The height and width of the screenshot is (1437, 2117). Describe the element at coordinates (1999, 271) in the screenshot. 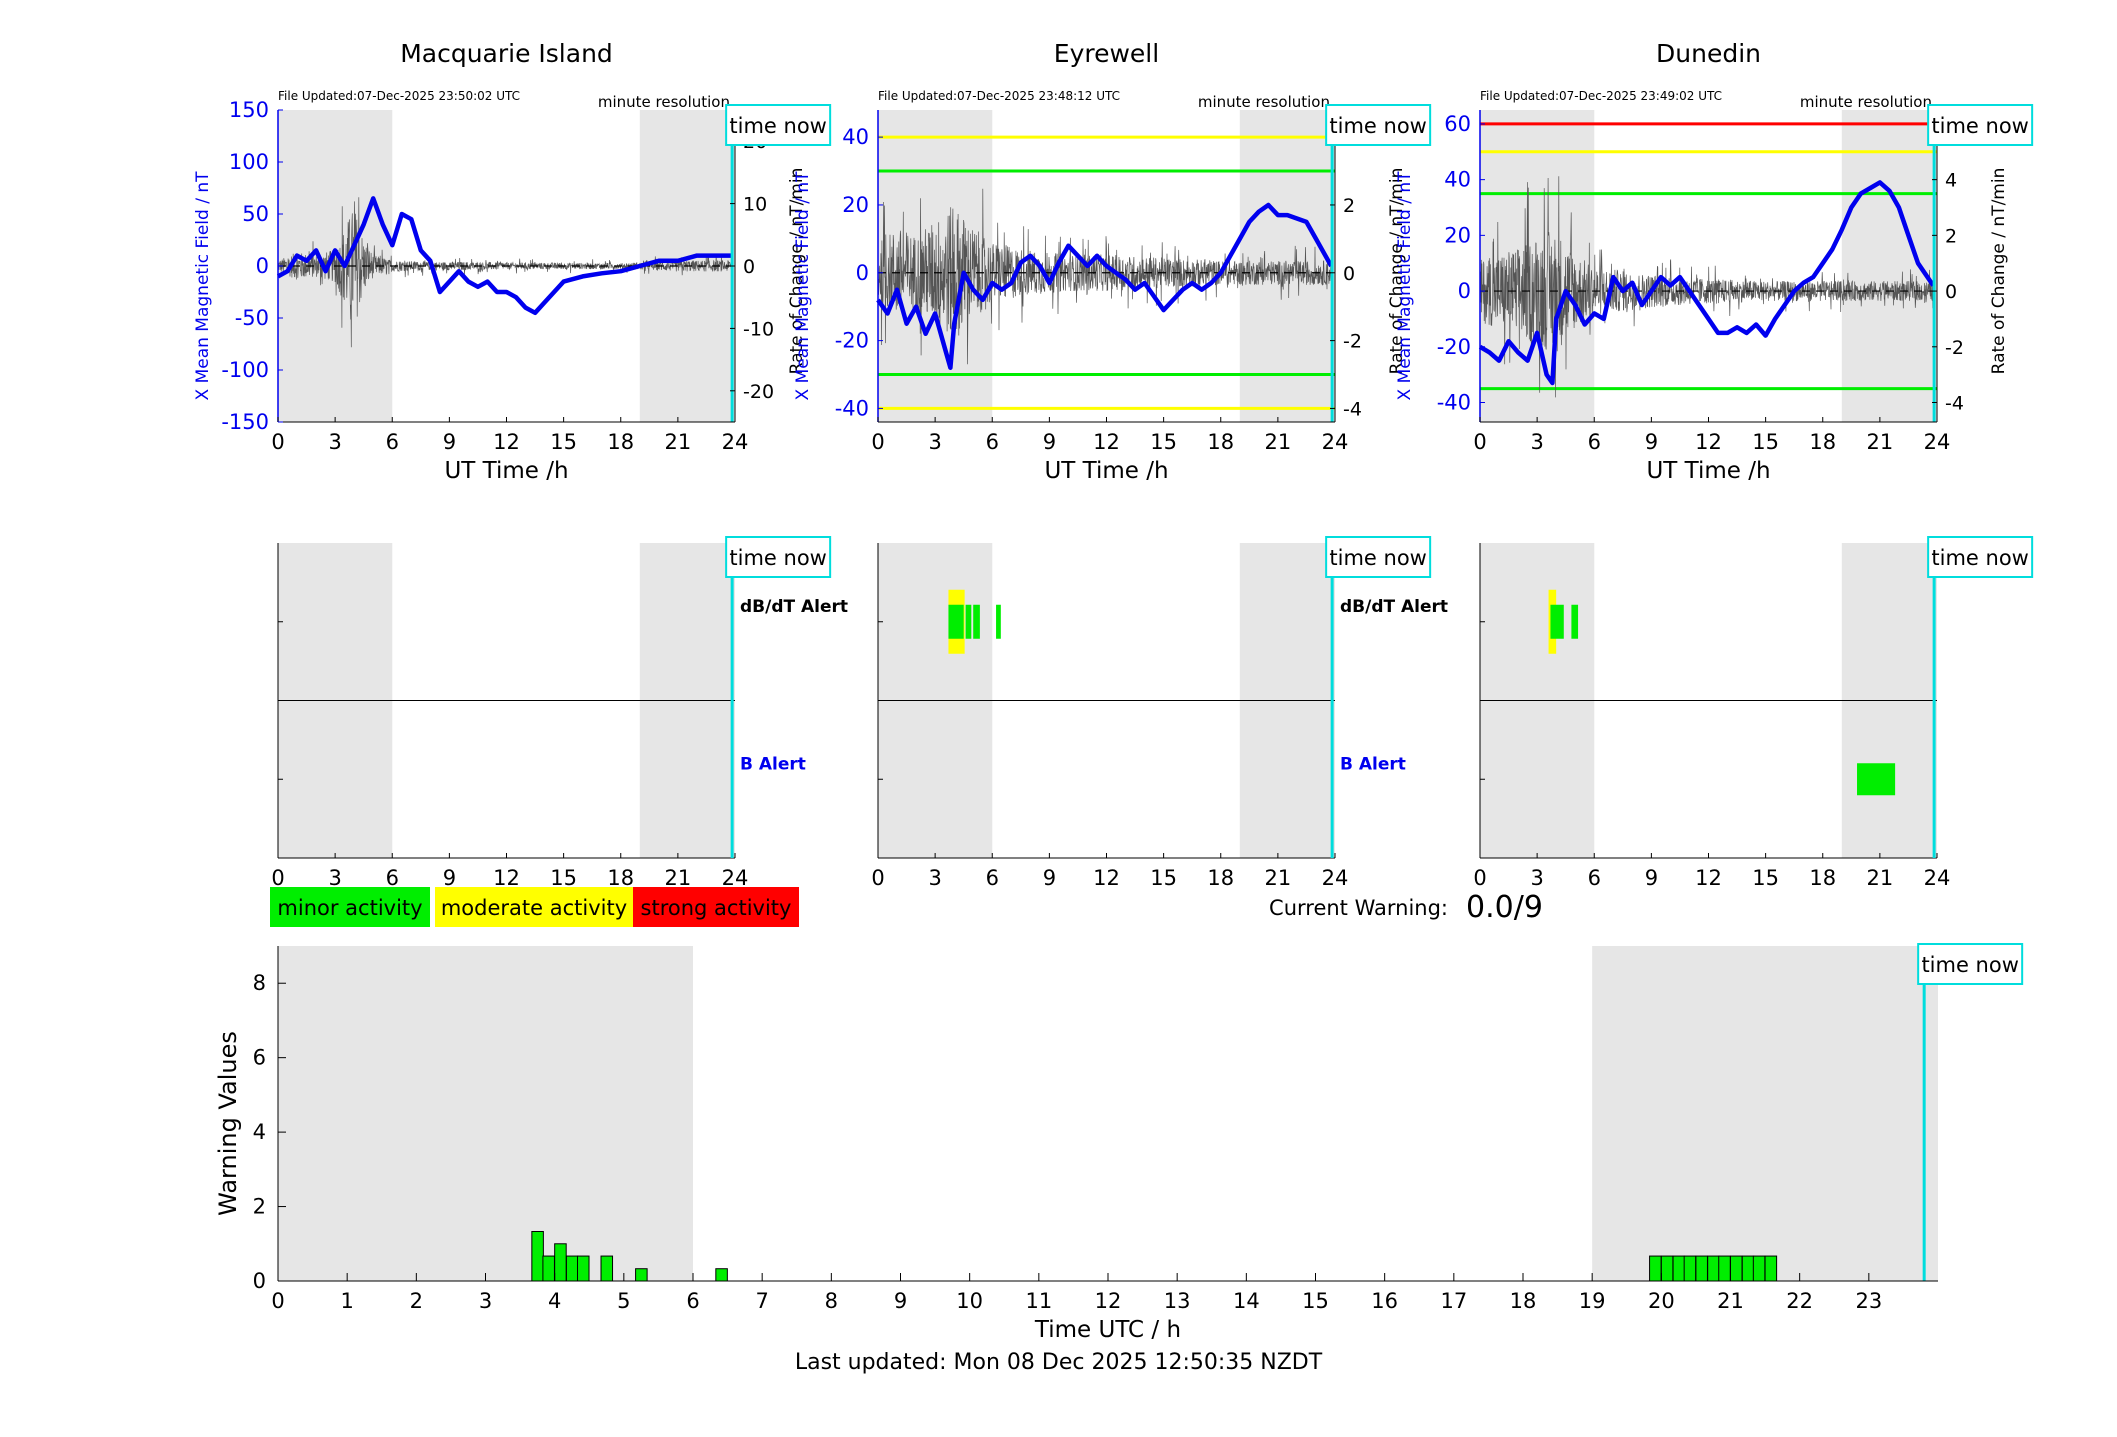

I see `top-2-ylabel-right: Rate of Change / nT/min` at that location.